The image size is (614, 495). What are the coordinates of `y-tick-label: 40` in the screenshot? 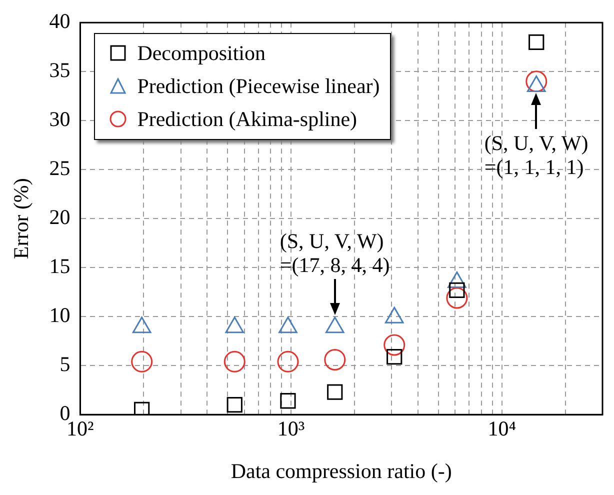 It's located at (59, 21).